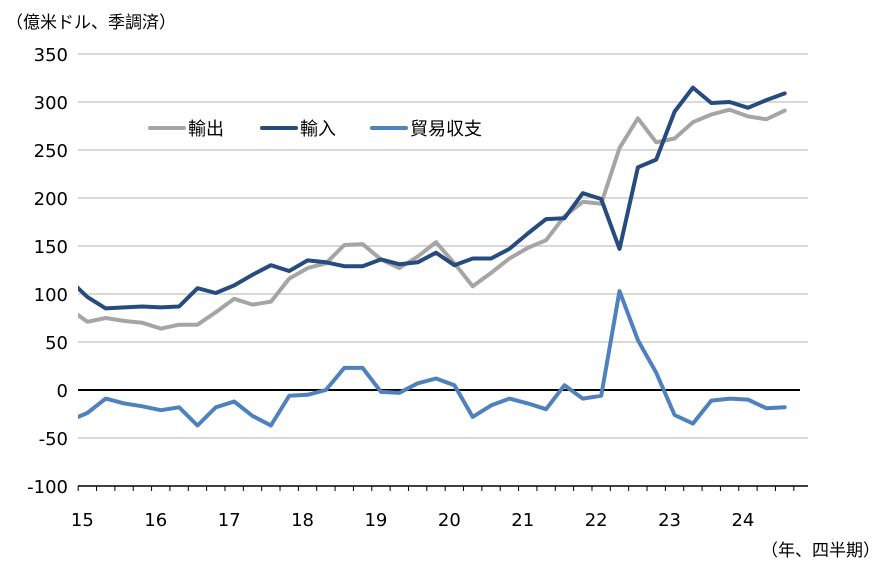  What do you see at coordinates (206, 129) in the screenshot?
I see `legend-label: 輸出` at bounding box center [206, 129].